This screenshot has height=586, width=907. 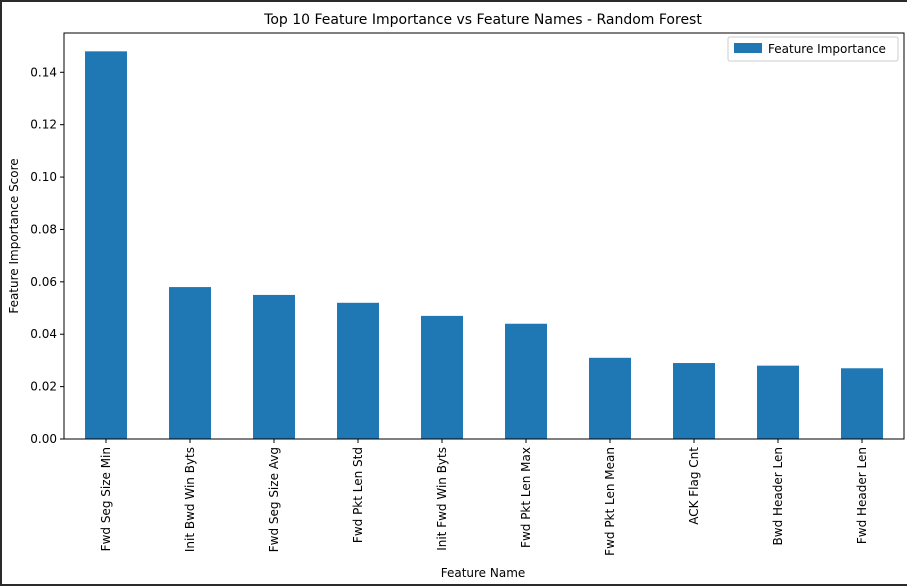 What do you see at coordinates (483, 573) in the screenshot?
I see `x-axis-label: Feature Name` at bounding box center [483, 573].